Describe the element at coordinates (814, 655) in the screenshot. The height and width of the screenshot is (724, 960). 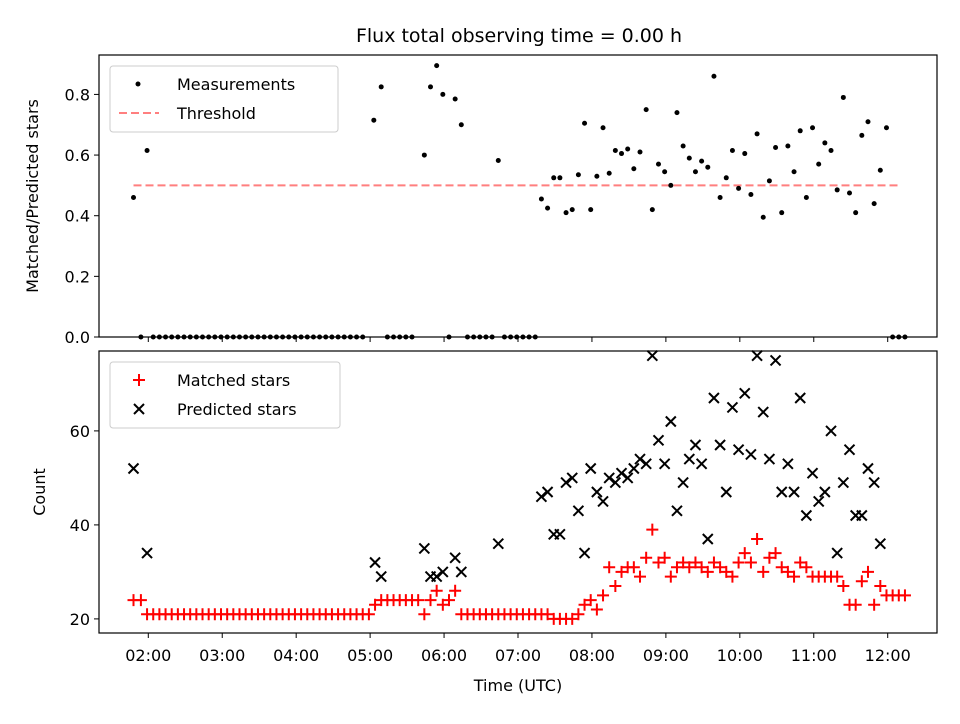
I see `x-tick-label: 11:00` at that location.